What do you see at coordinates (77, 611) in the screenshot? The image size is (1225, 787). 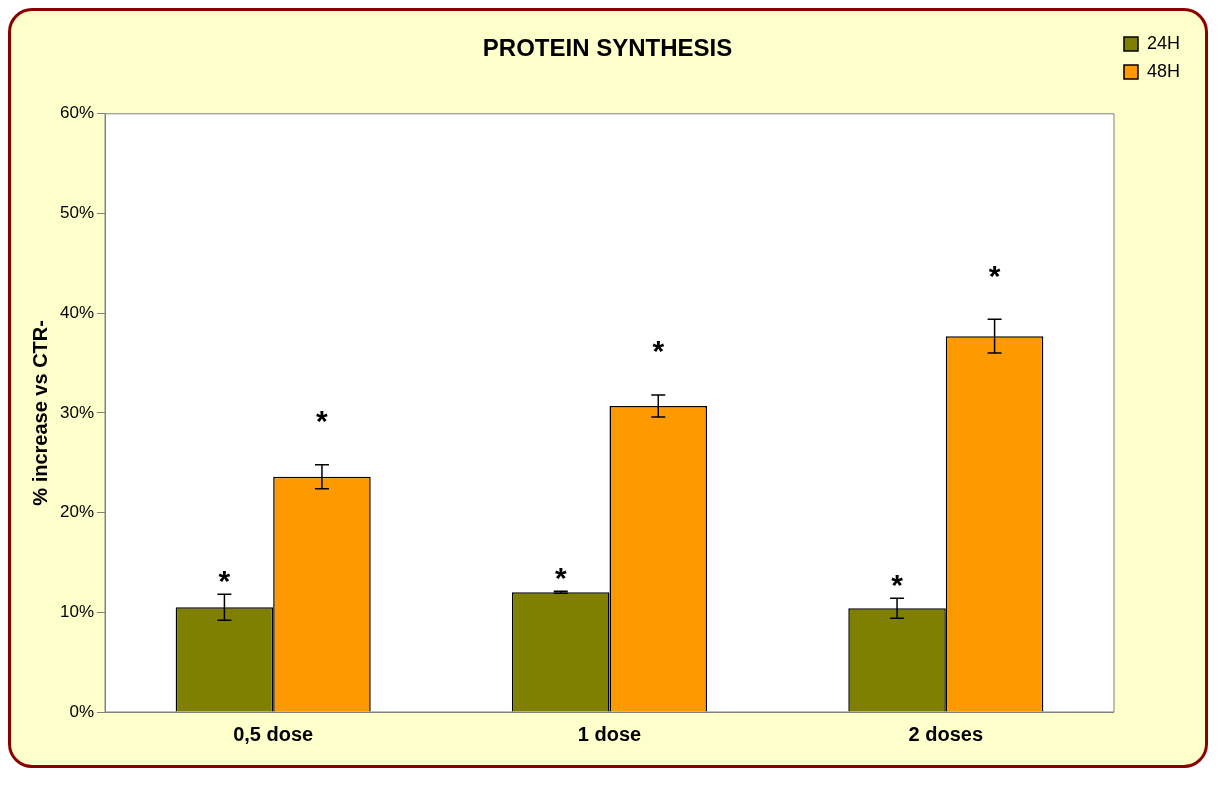 I see `y-tick-label: 10%` at bounding box center [77, 611].